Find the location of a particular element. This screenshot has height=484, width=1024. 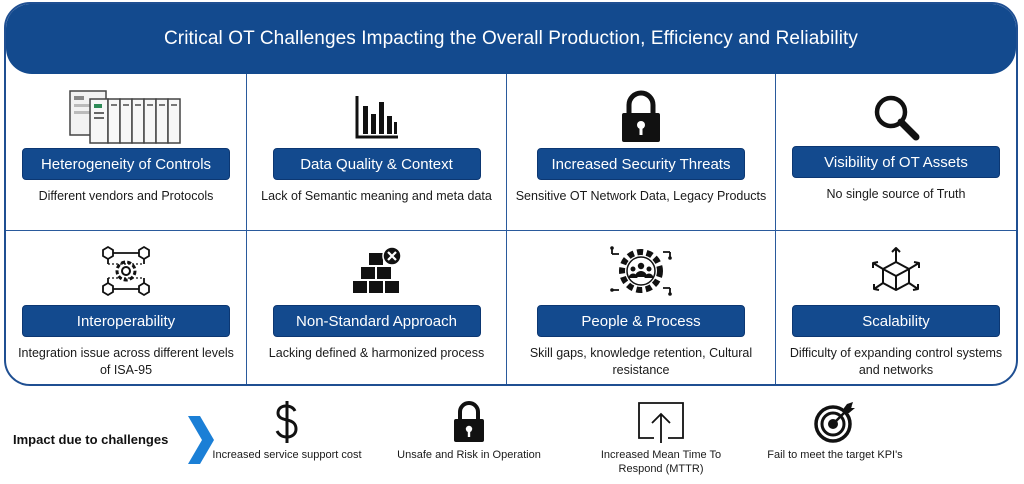

impact-text: Increased Mean Time To Respond (MTTR) is located at coordinates (661, 462).